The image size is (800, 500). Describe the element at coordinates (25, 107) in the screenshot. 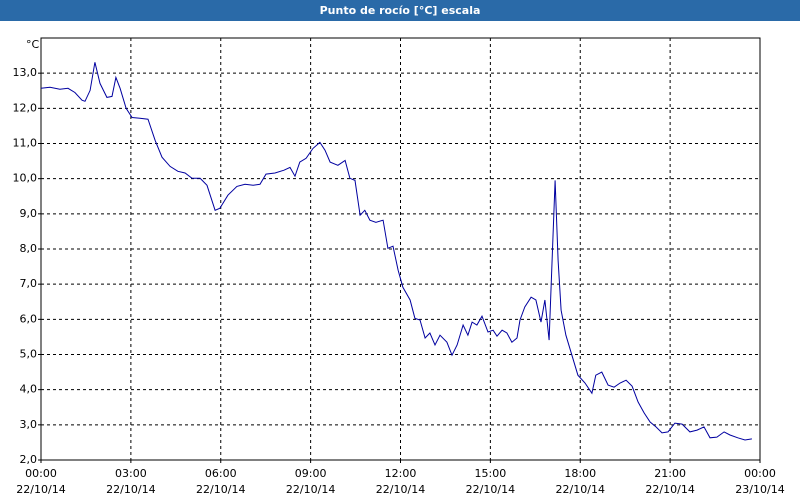

I see `y-tick-label: 12,0` at that location.